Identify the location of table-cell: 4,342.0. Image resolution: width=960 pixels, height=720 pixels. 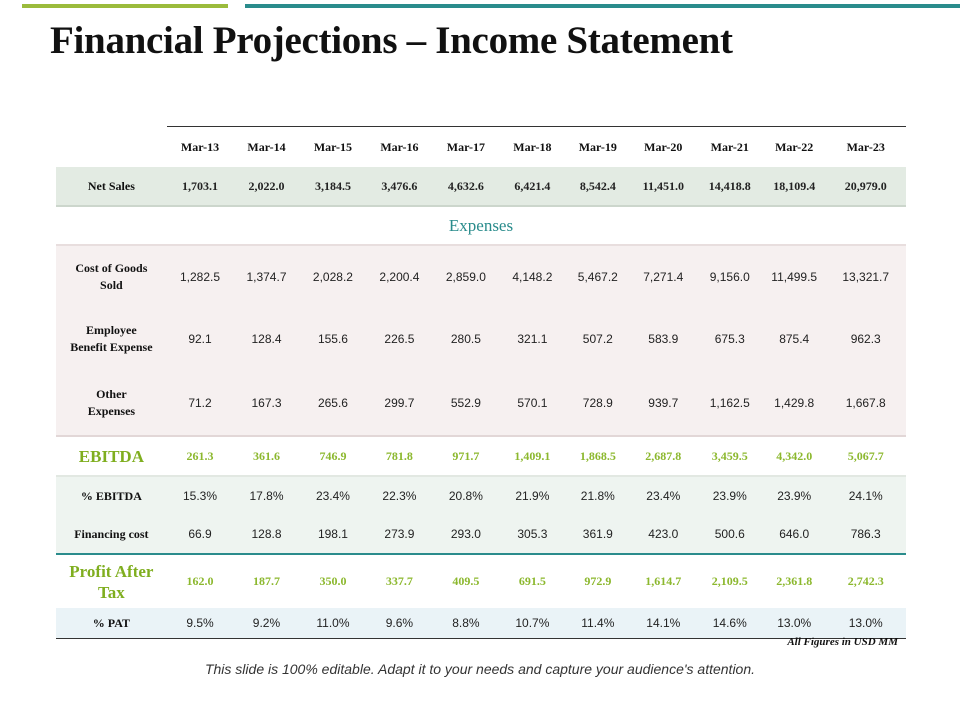
(794, 456).